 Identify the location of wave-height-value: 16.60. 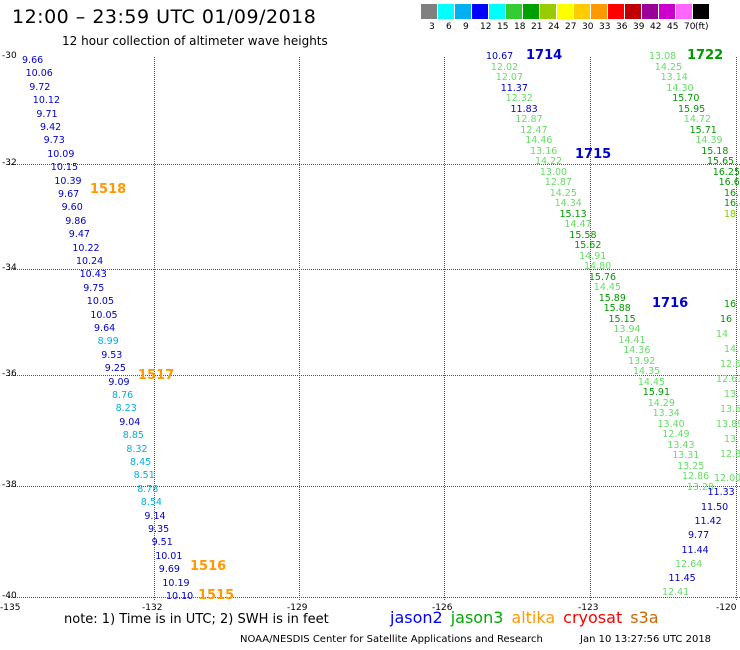
(729, 182).